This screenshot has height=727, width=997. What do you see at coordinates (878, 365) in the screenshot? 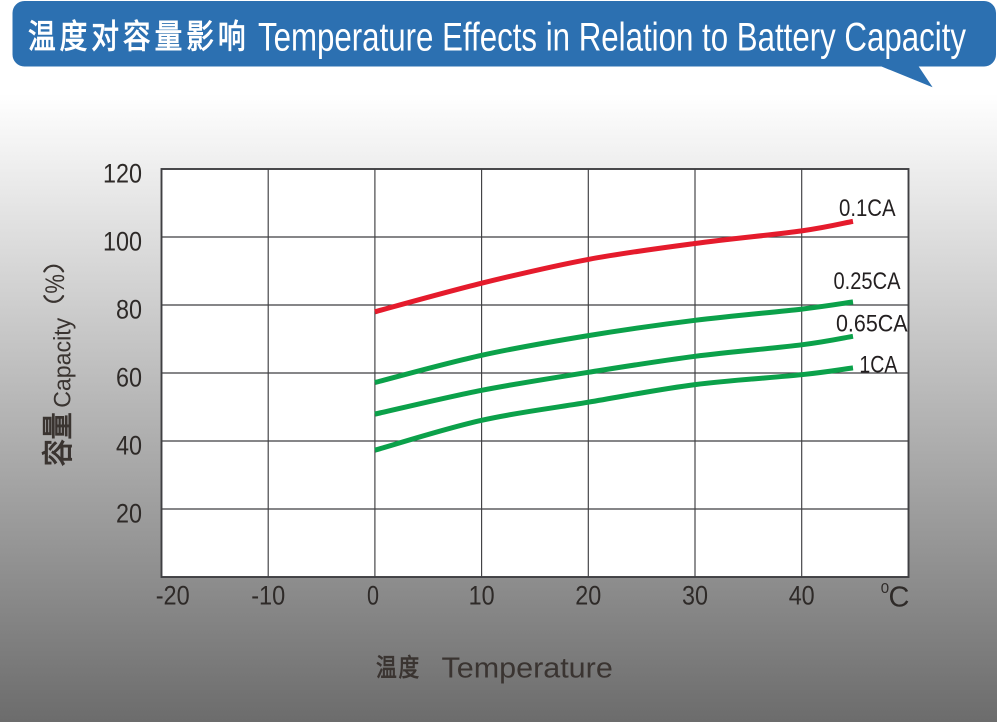
I see `svg-text: 1CA` at bounding box center [878, 365].